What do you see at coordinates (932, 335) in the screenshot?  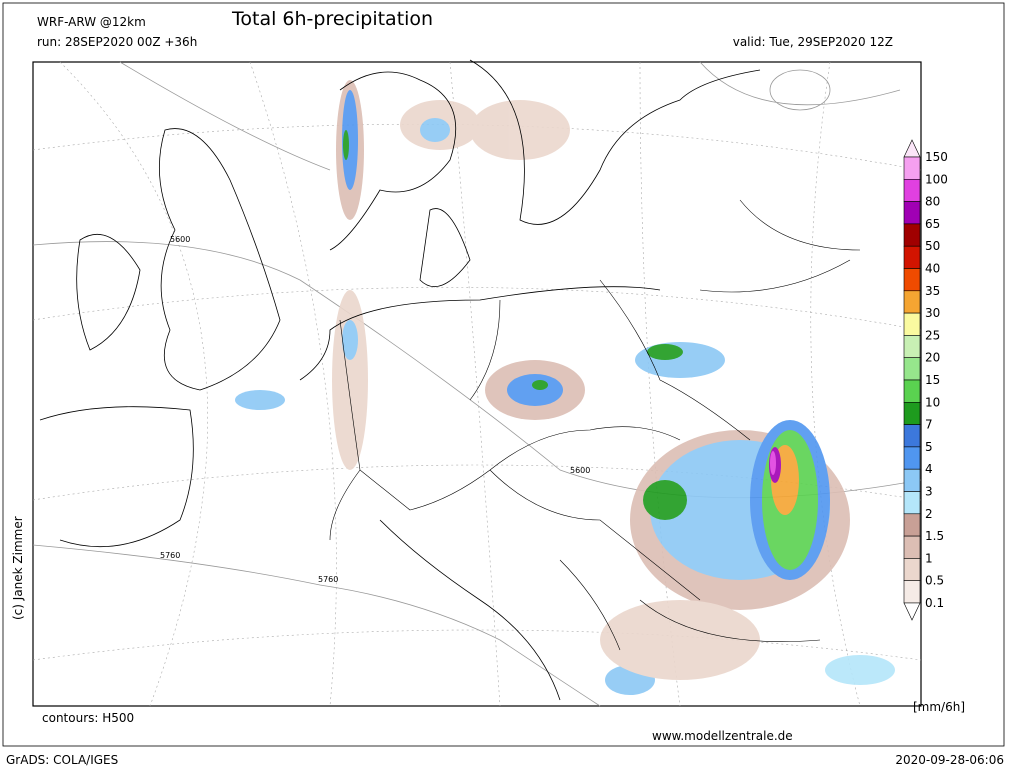 I see `legend-label: 25` at bounding box center [932, 335].